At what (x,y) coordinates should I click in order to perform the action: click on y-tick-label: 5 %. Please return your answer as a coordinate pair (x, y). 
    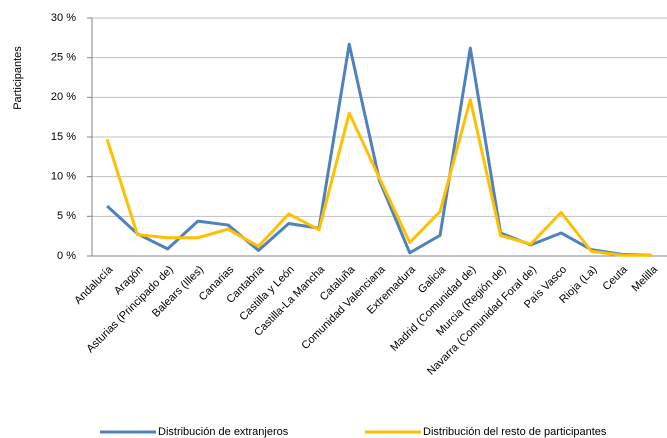
    Looking at the image, I should click on (66, 216).